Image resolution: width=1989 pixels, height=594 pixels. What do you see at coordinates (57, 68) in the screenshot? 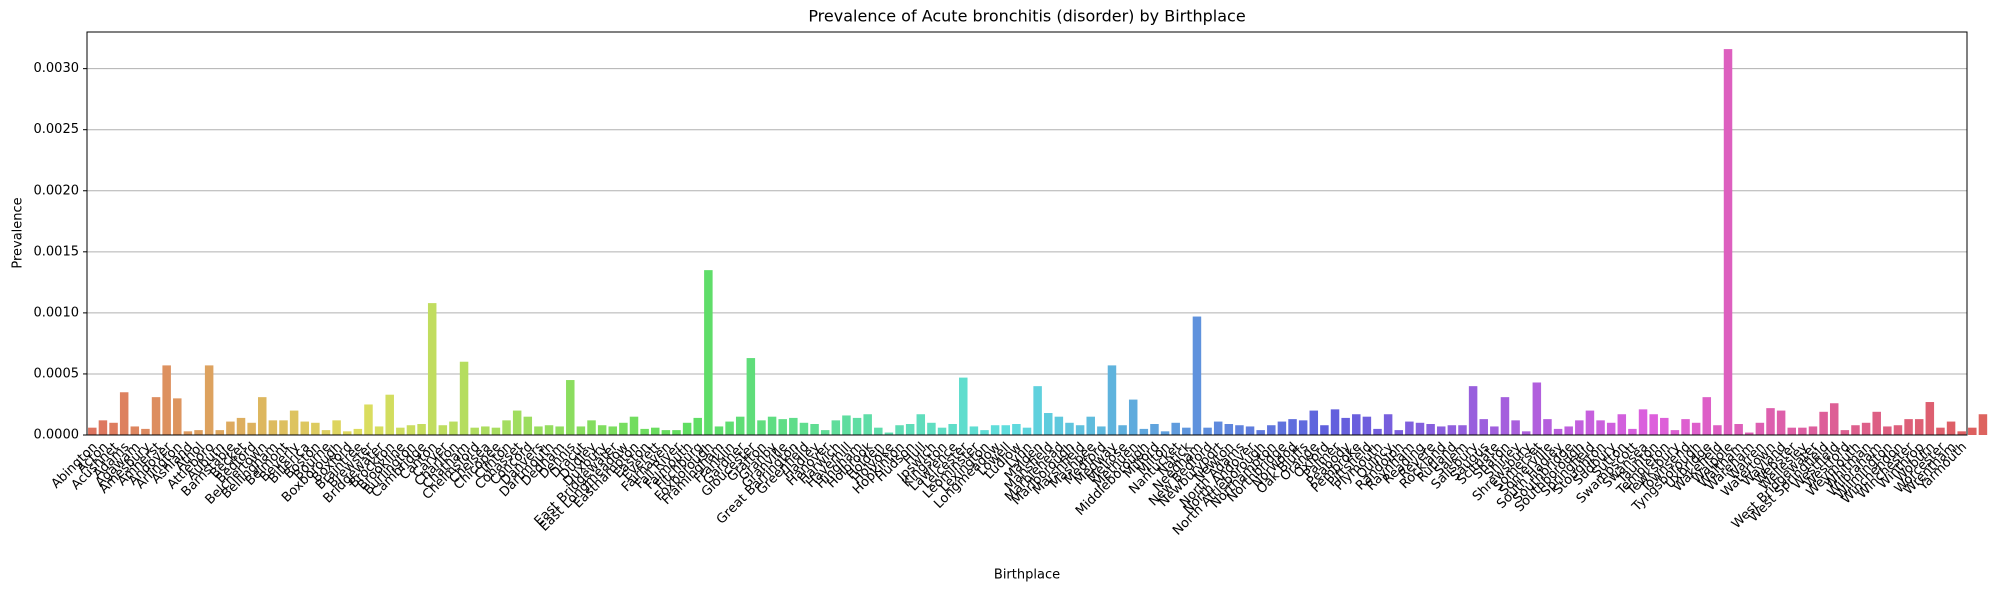
I see `y-tick-label: 0.0030` at bounding box center [57, 68].